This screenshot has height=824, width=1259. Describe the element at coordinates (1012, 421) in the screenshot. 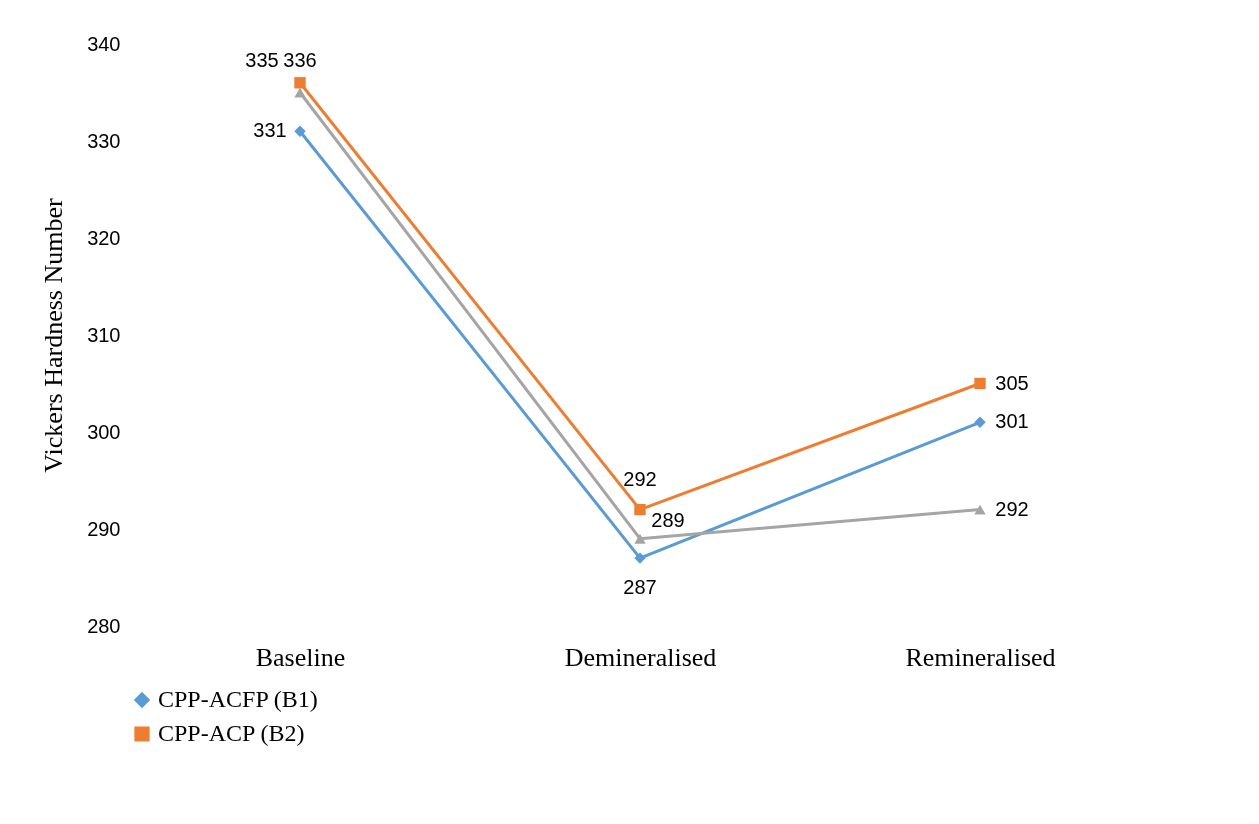

I see `data-label: 301` at that location.